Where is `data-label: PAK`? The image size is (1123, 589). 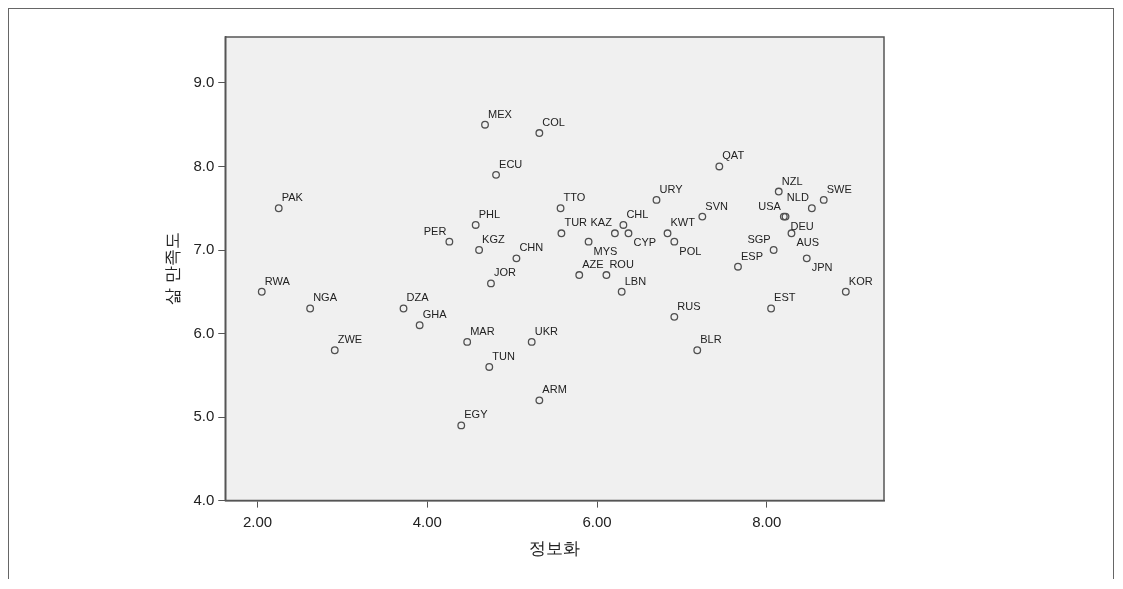 data-label: PAK is located at coordinates (292, 197).